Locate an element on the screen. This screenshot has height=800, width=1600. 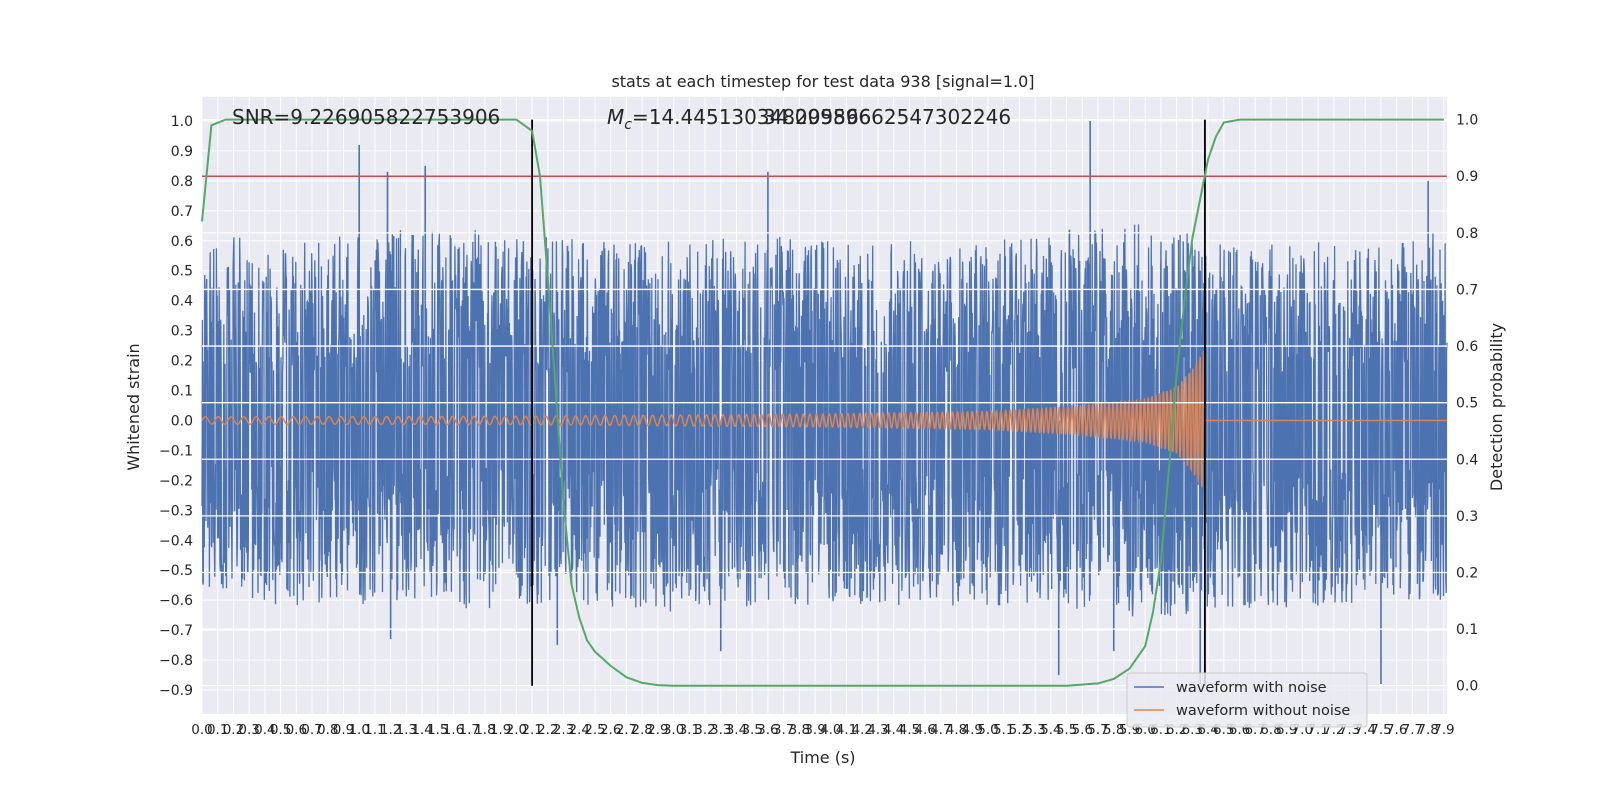
x-tick-label: 3.9 is located at coordinates (814, 730).